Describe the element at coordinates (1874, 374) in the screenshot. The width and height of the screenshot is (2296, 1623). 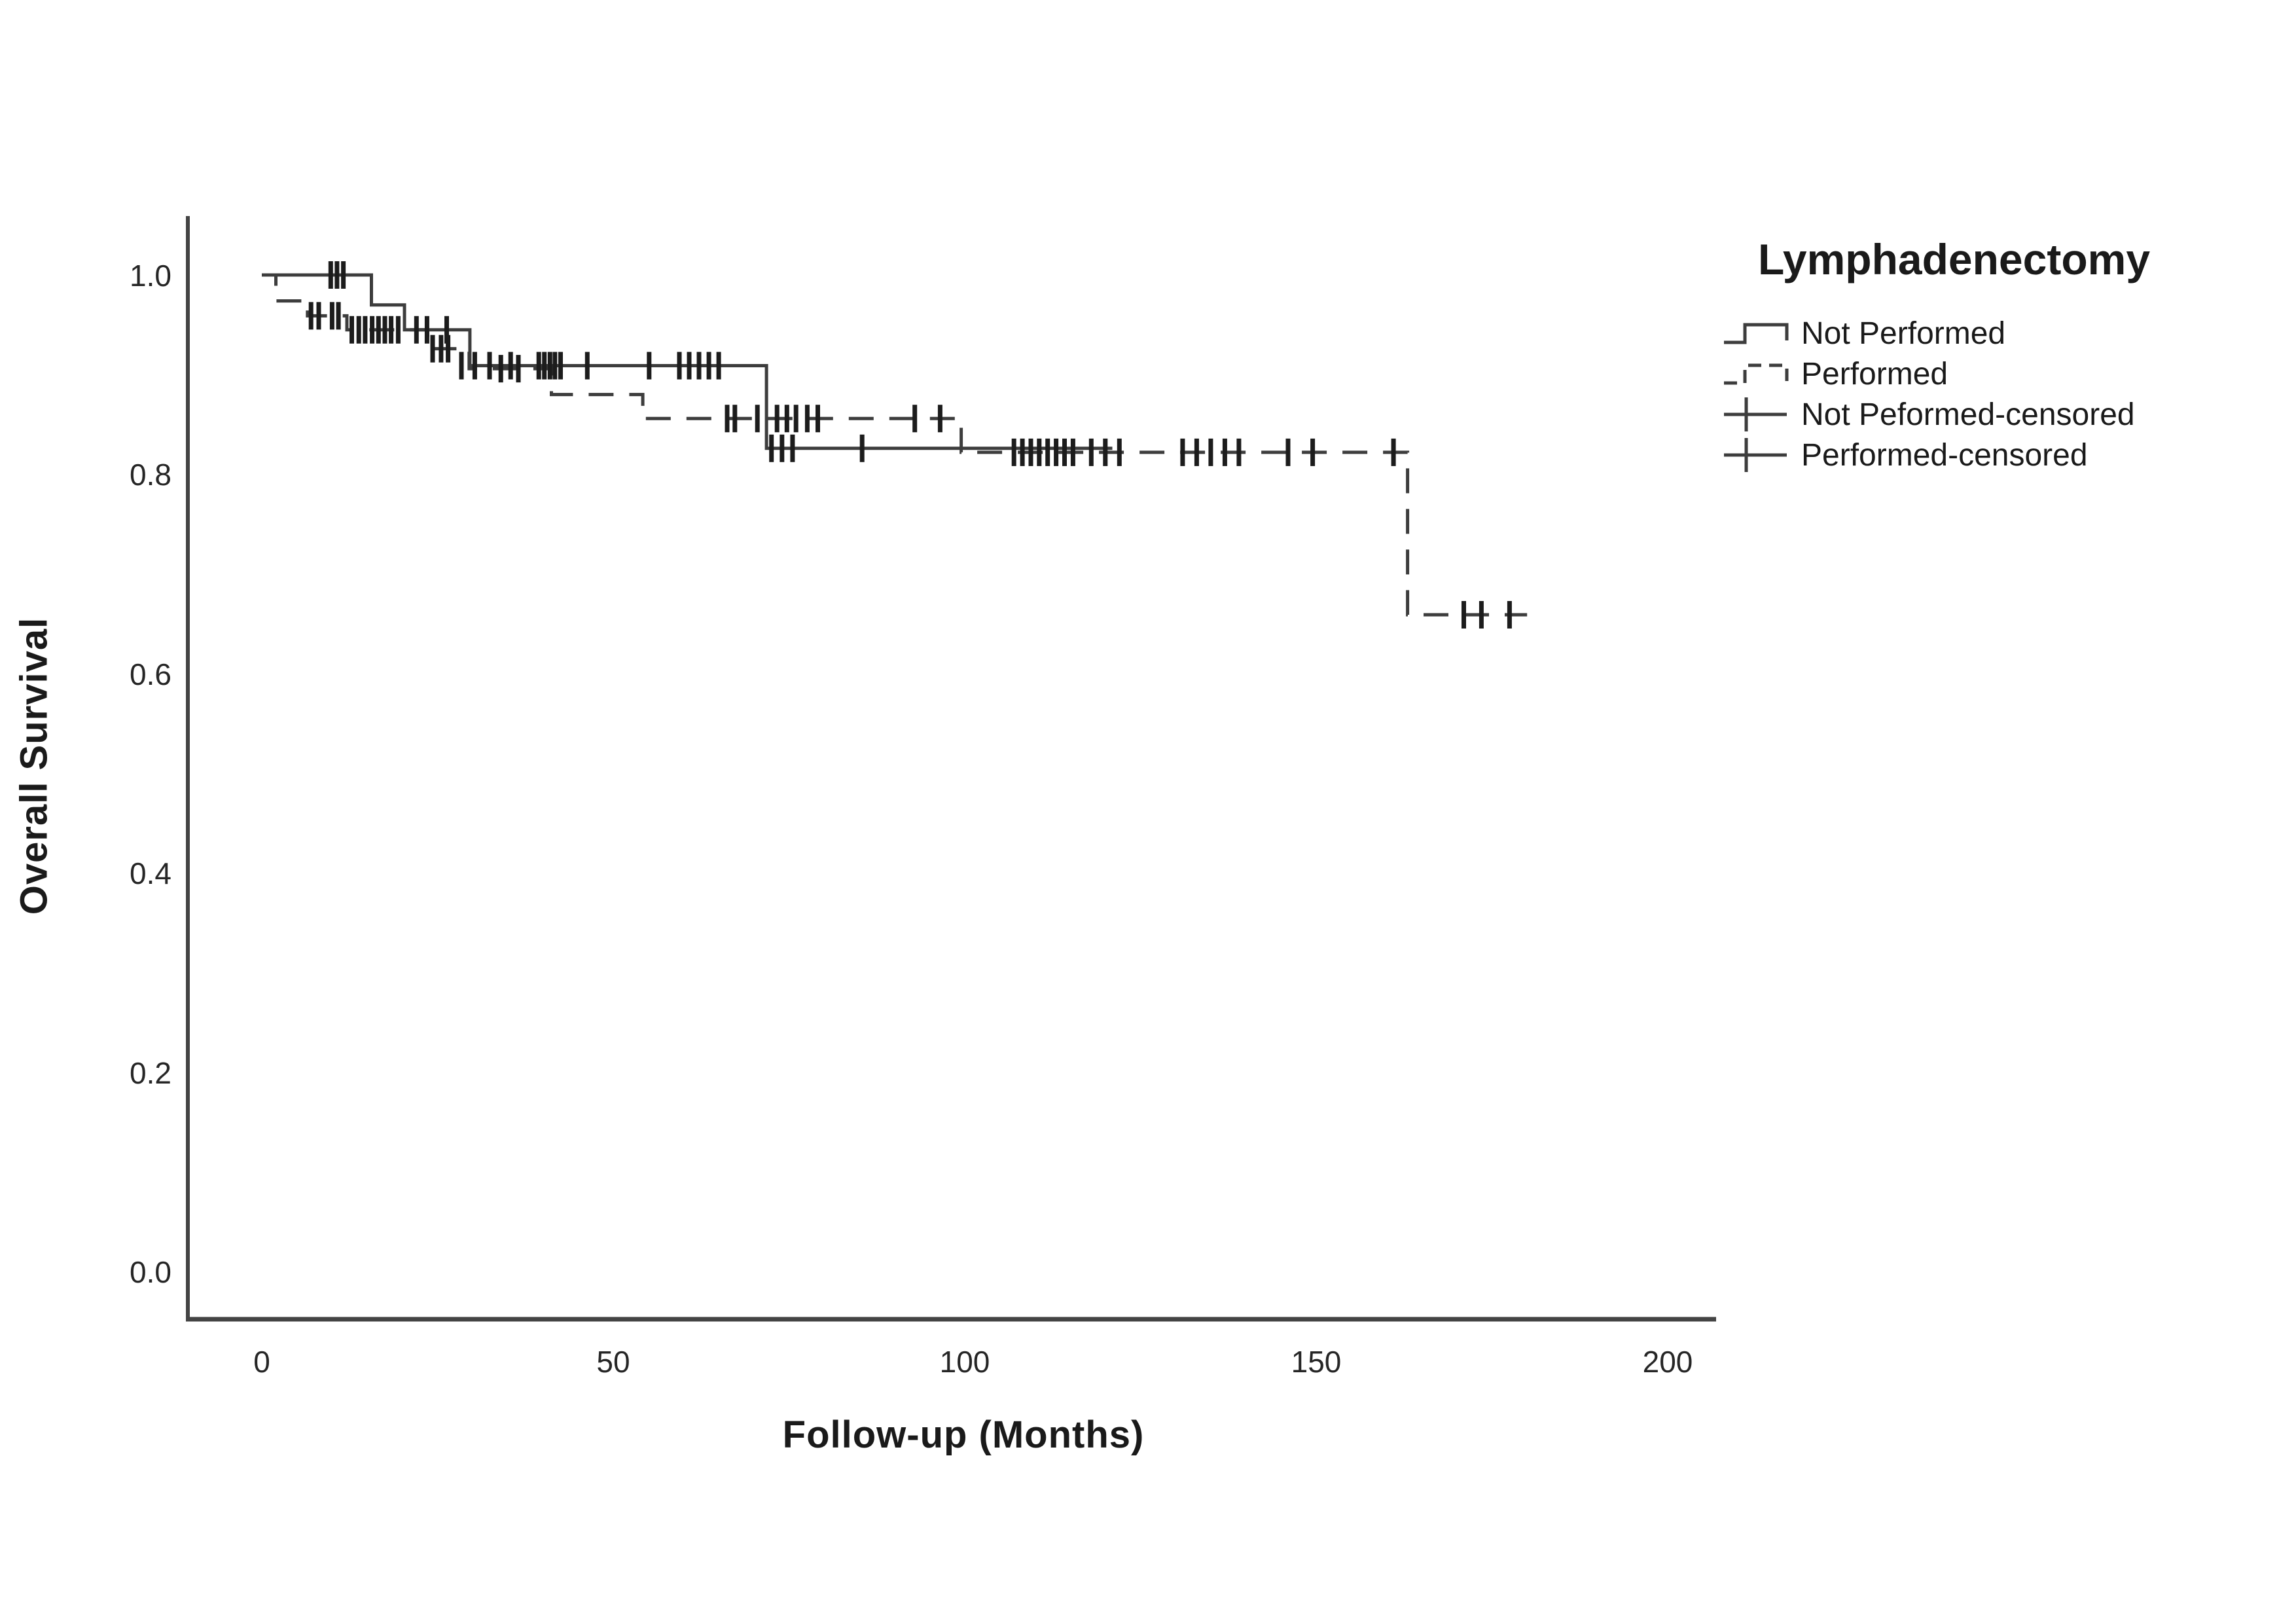
I see `legend-label: Performed` at that location.